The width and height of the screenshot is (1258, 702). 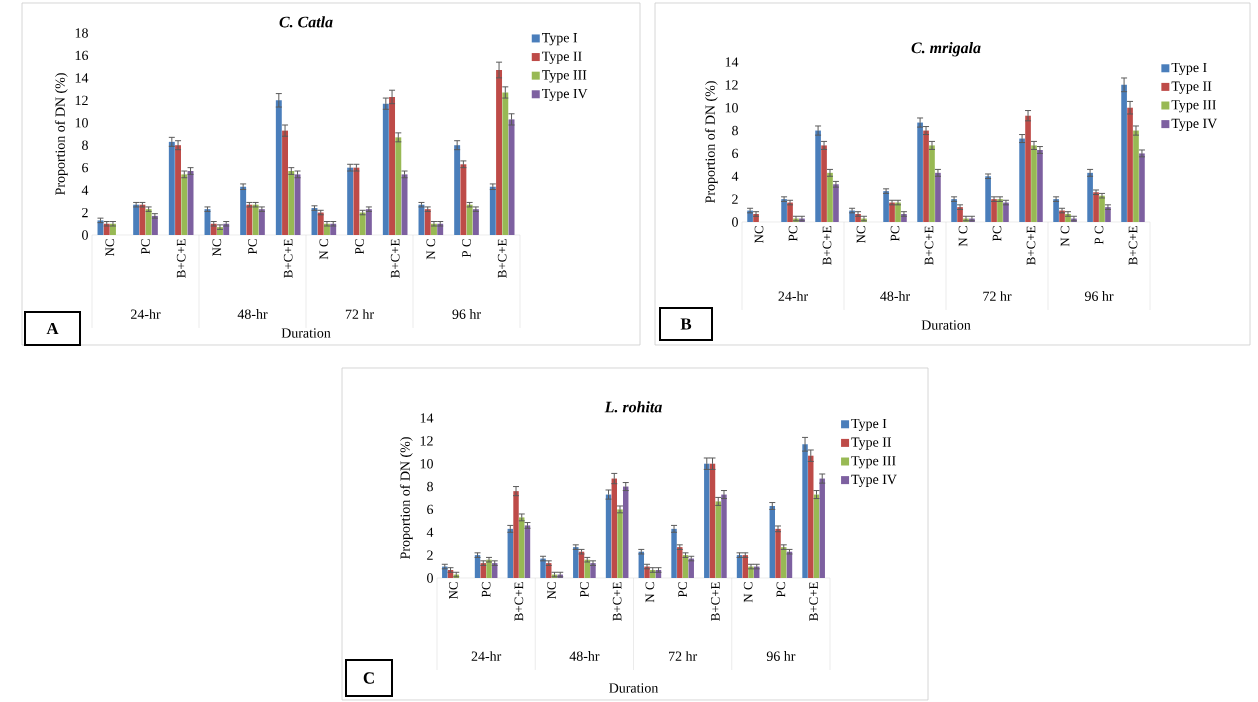 I want to click on chart-title: C. mrigala, so click(x=946, y=49).